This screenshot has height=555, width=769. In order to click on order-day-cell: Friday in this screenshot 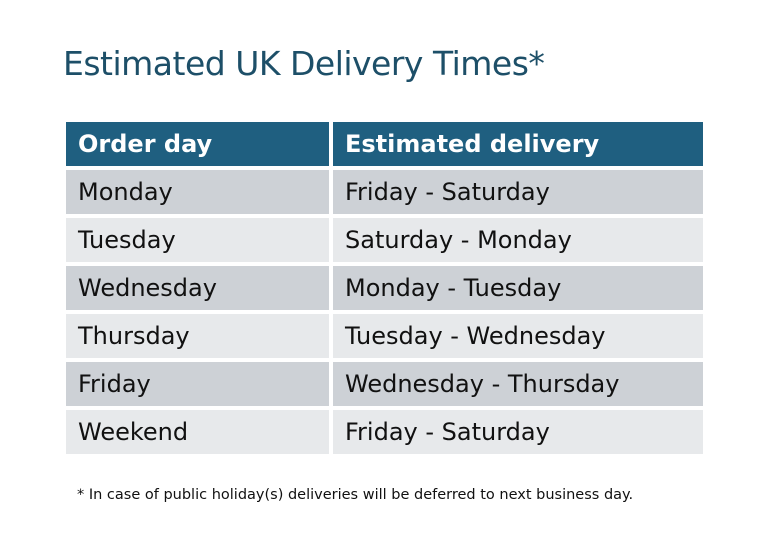, I will do `click(197, 384)`.